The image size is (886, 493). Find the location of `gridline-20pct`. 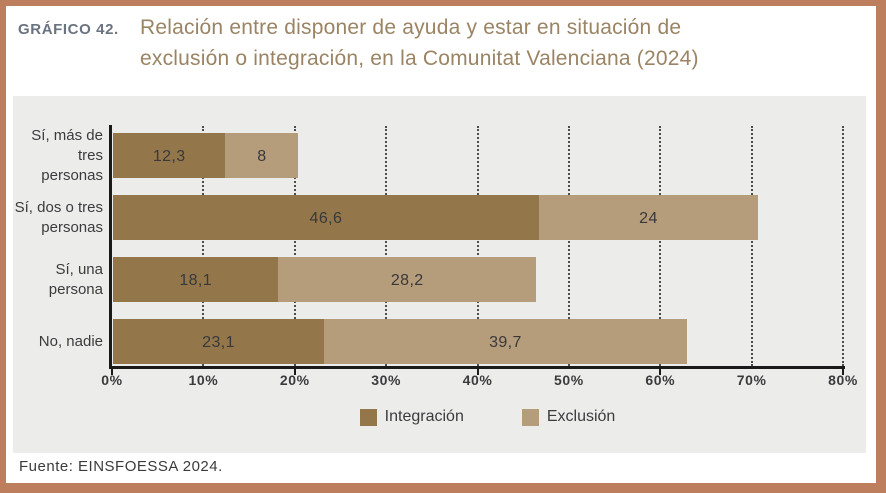

gridline-20pct is located at coordinates (294, 246).